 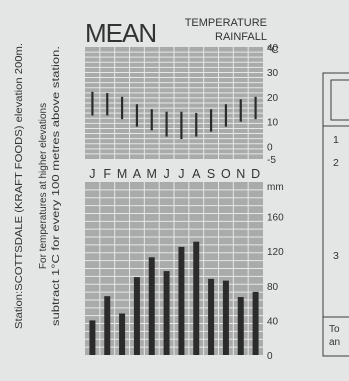 I want to click on month-label: D, so click(x=255, y=174).